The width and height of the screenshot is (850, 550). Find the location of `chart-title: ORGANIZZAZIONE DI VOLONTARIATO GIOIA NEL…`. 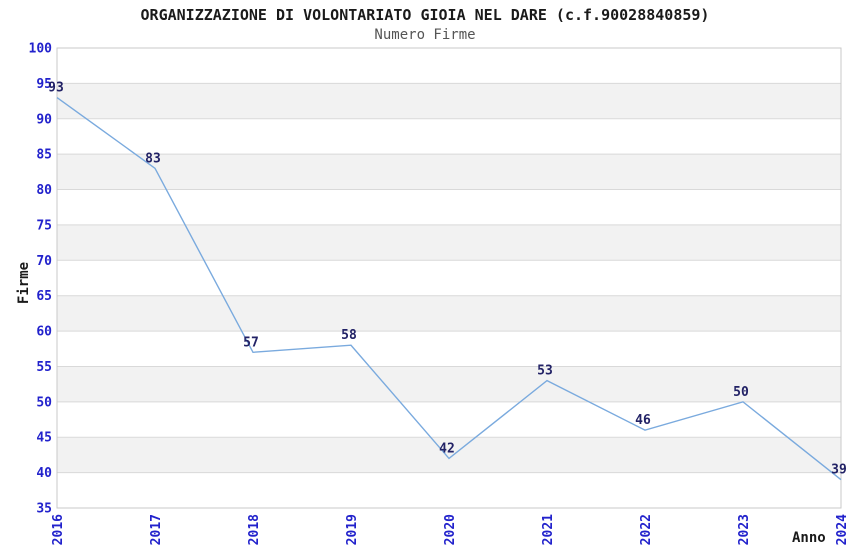

chart-title: ORGANIZZAZIONE DI VOLONTARIATO GIOIA NEL… is located at coordinates (425, 15).